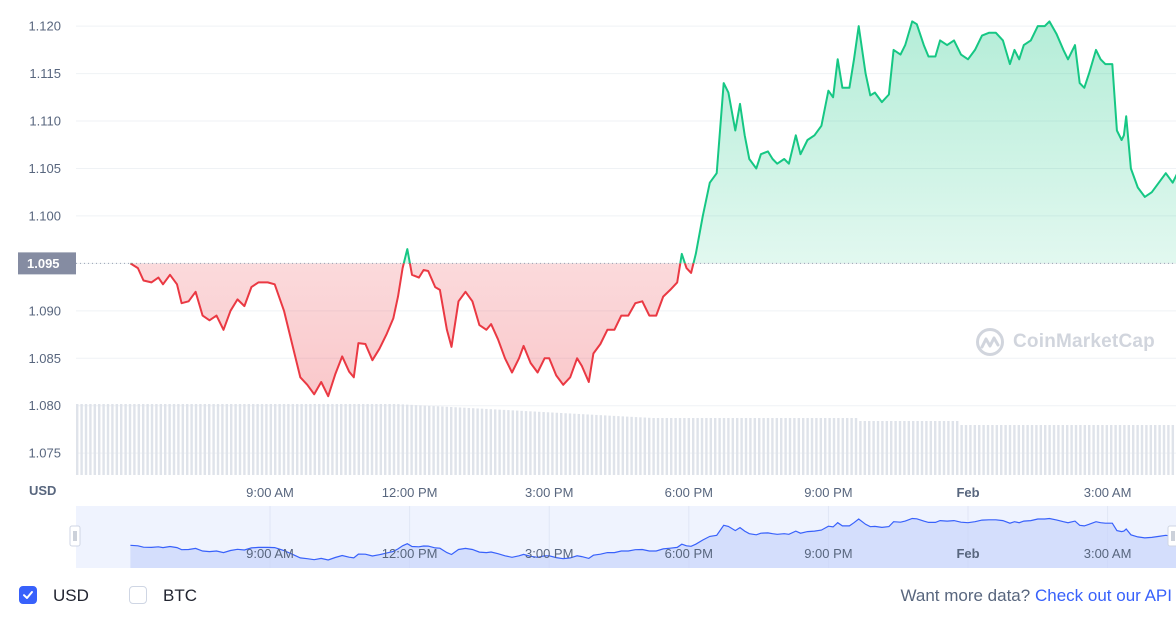  I want to click on watermark-text: CoinMarketCap, so click(1084, 341).